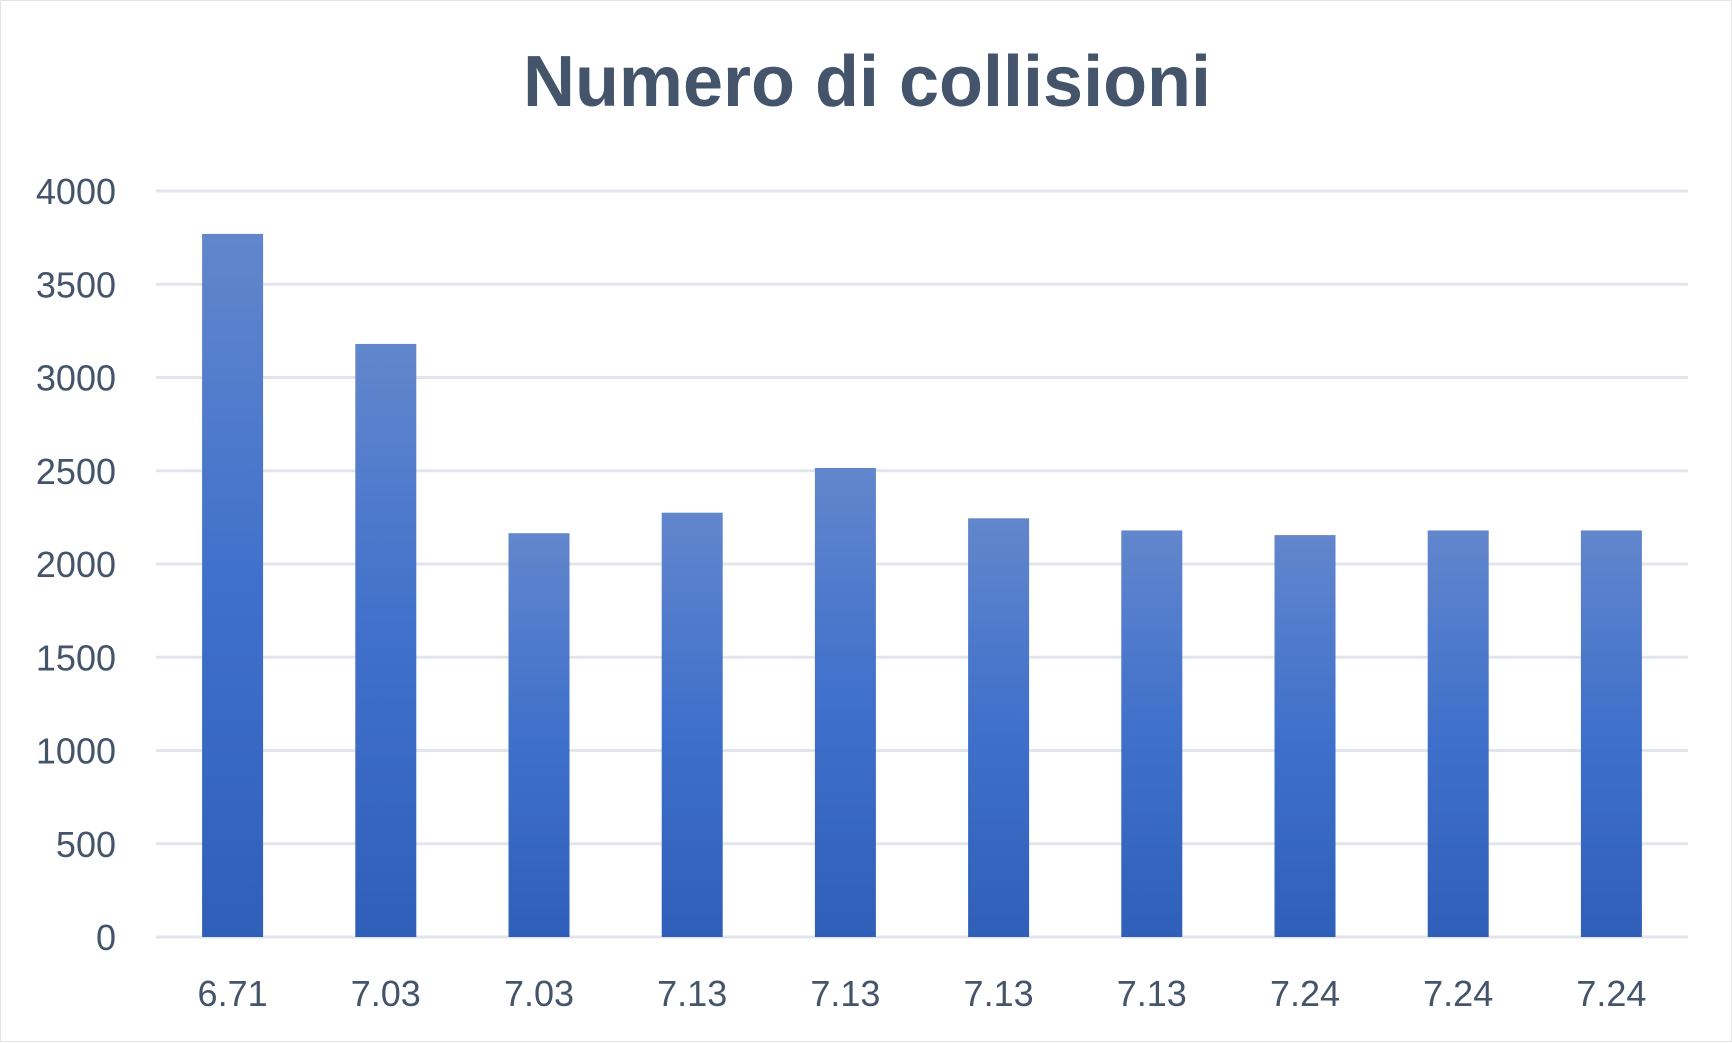  What do you see at coordinates (76, 657) in the screenshot?
I see `y-tick-label: 1500` at bounding box center [76, 657].